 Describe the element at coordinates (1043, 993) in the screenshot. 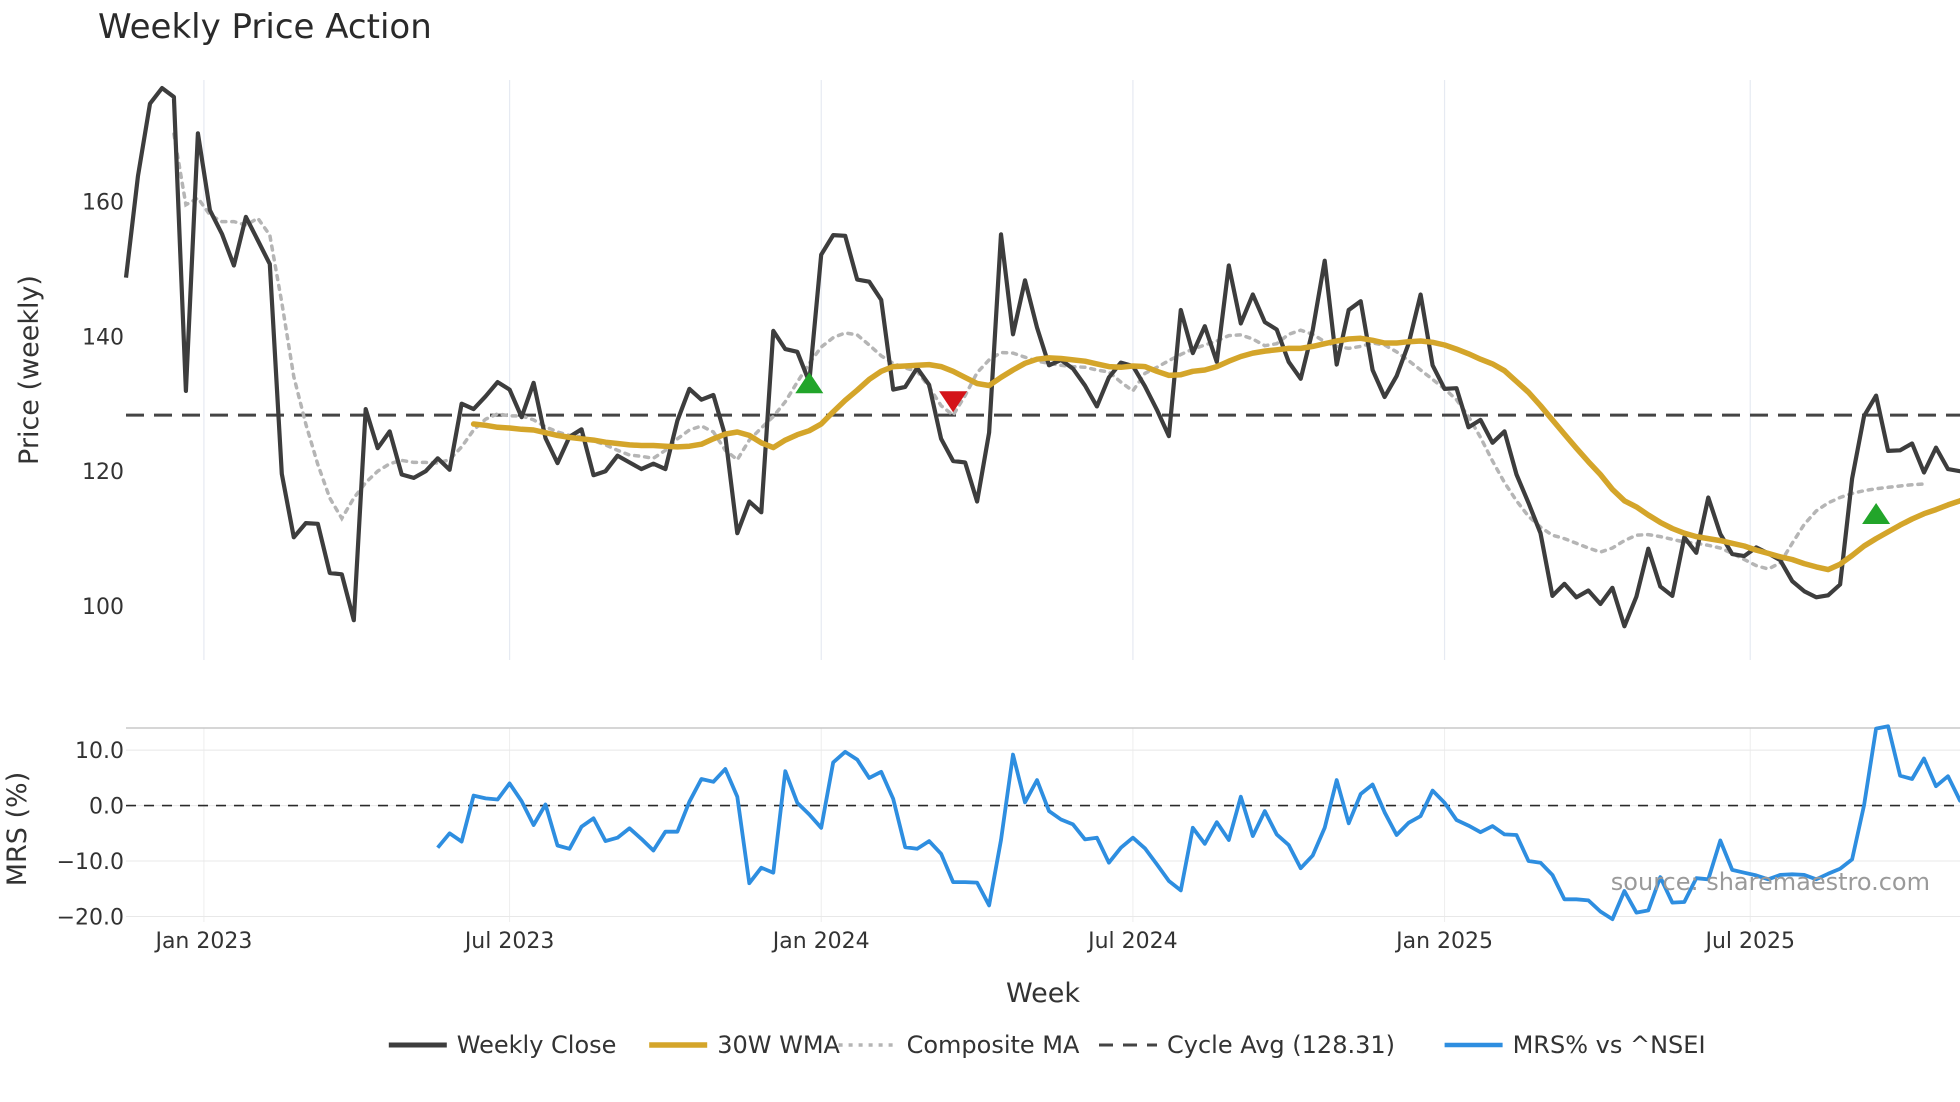

I see `x-axis-title: Week` at that location.